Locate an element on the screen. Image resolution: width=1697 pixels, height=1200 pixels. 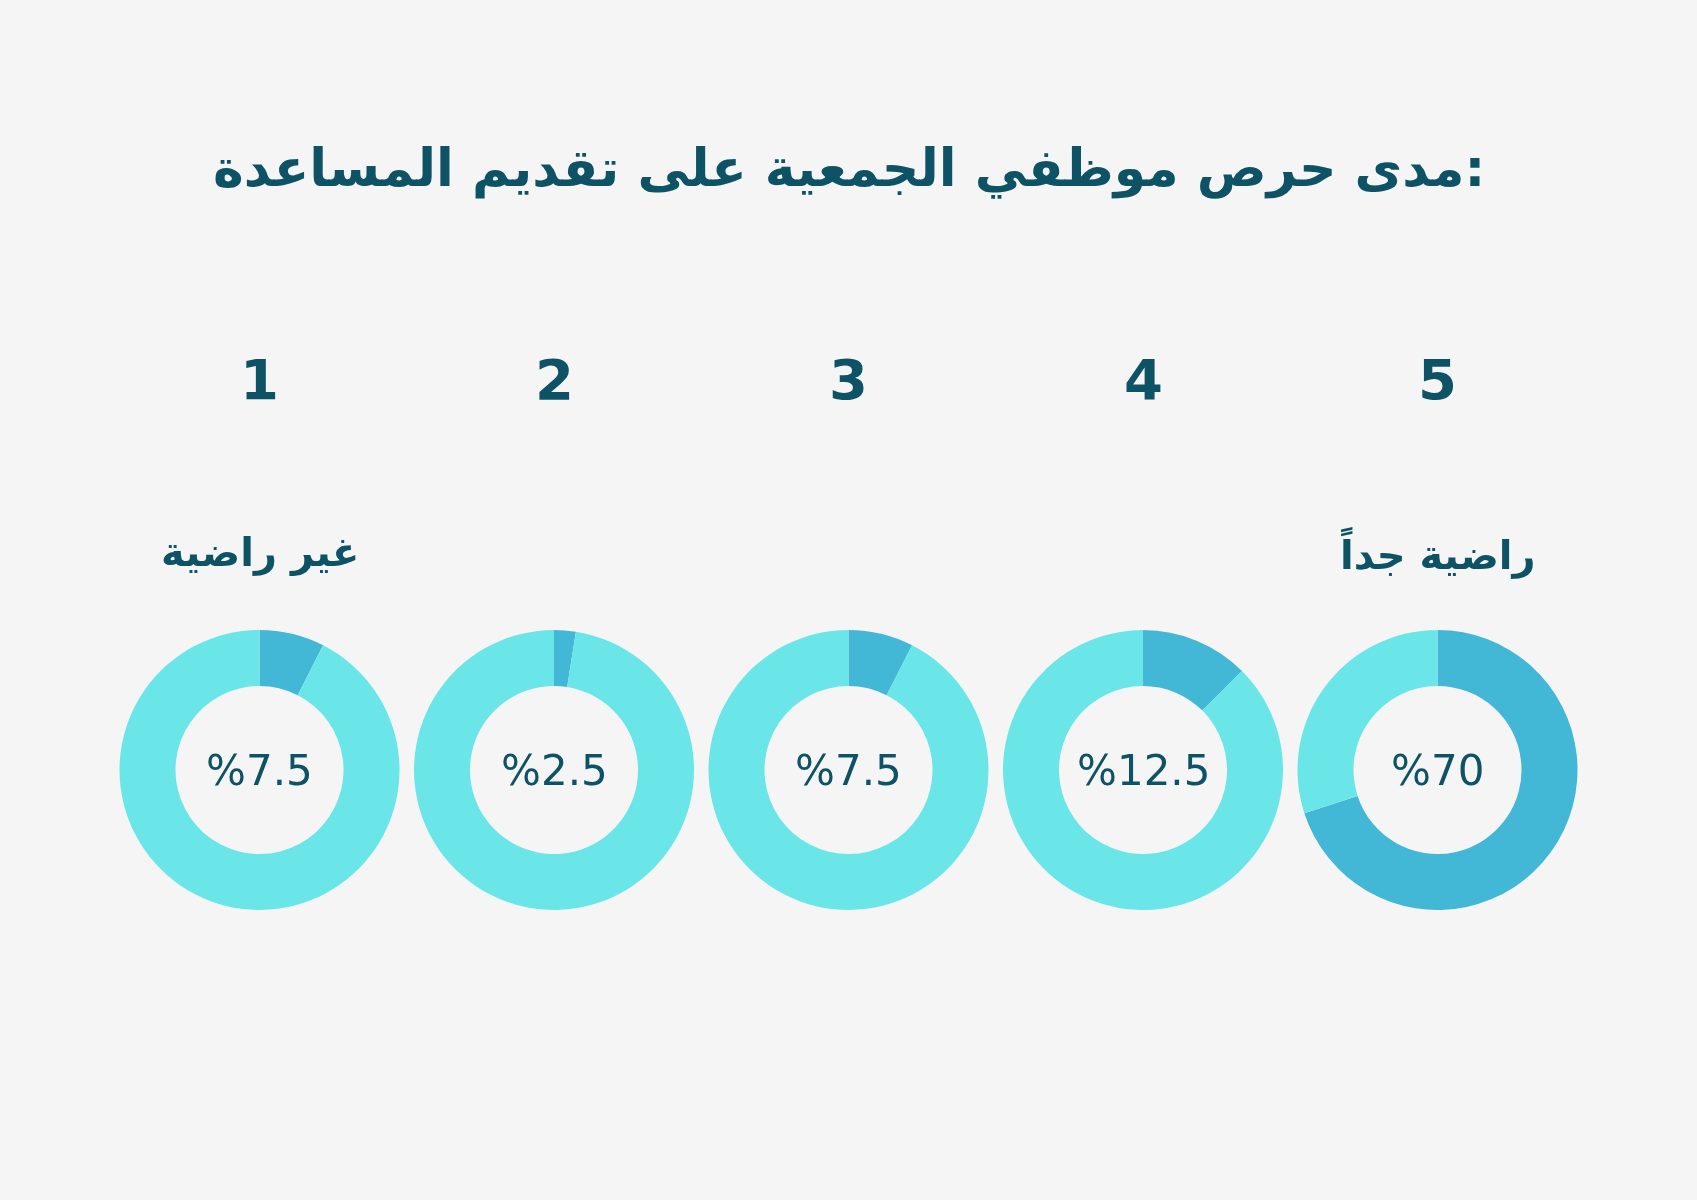
chart-title: 1 is located at coordinates (259, 379).